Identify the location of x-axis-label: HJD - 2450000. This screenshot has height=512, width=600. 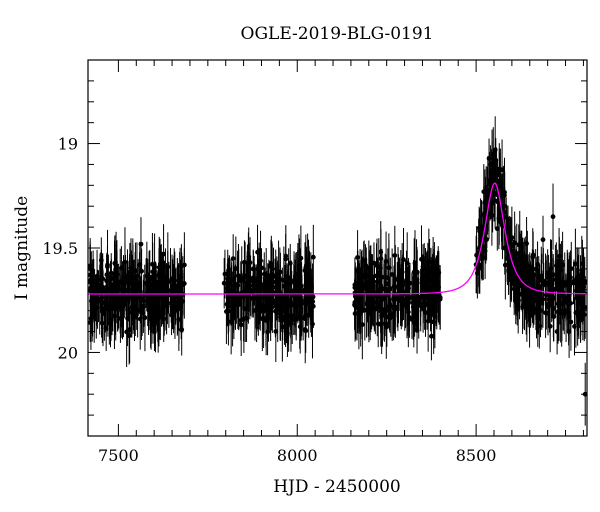
(337, 487).